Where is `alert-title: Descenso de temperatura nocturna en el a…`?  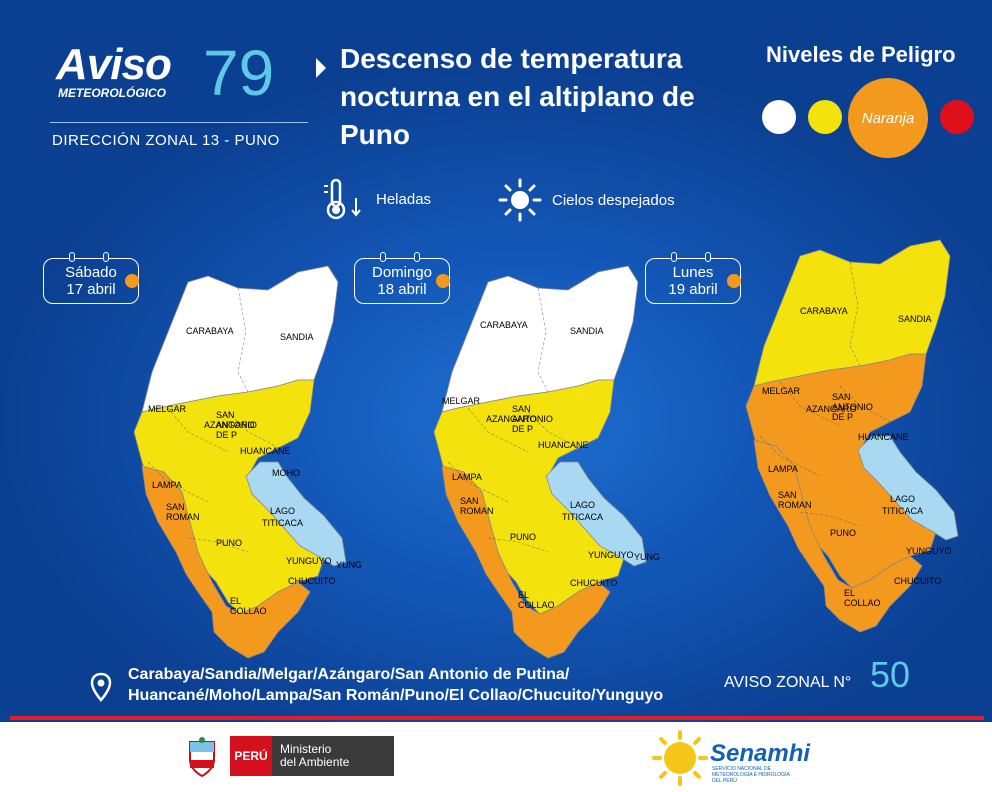
alert-title: Descenso de temperatura nocturna en el a… is located at coordinates (517, 96).